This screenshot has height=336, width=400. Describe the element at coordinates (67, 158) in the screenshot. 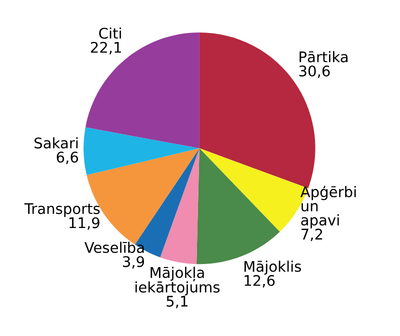

I see `data-label: 6,6` at that location.